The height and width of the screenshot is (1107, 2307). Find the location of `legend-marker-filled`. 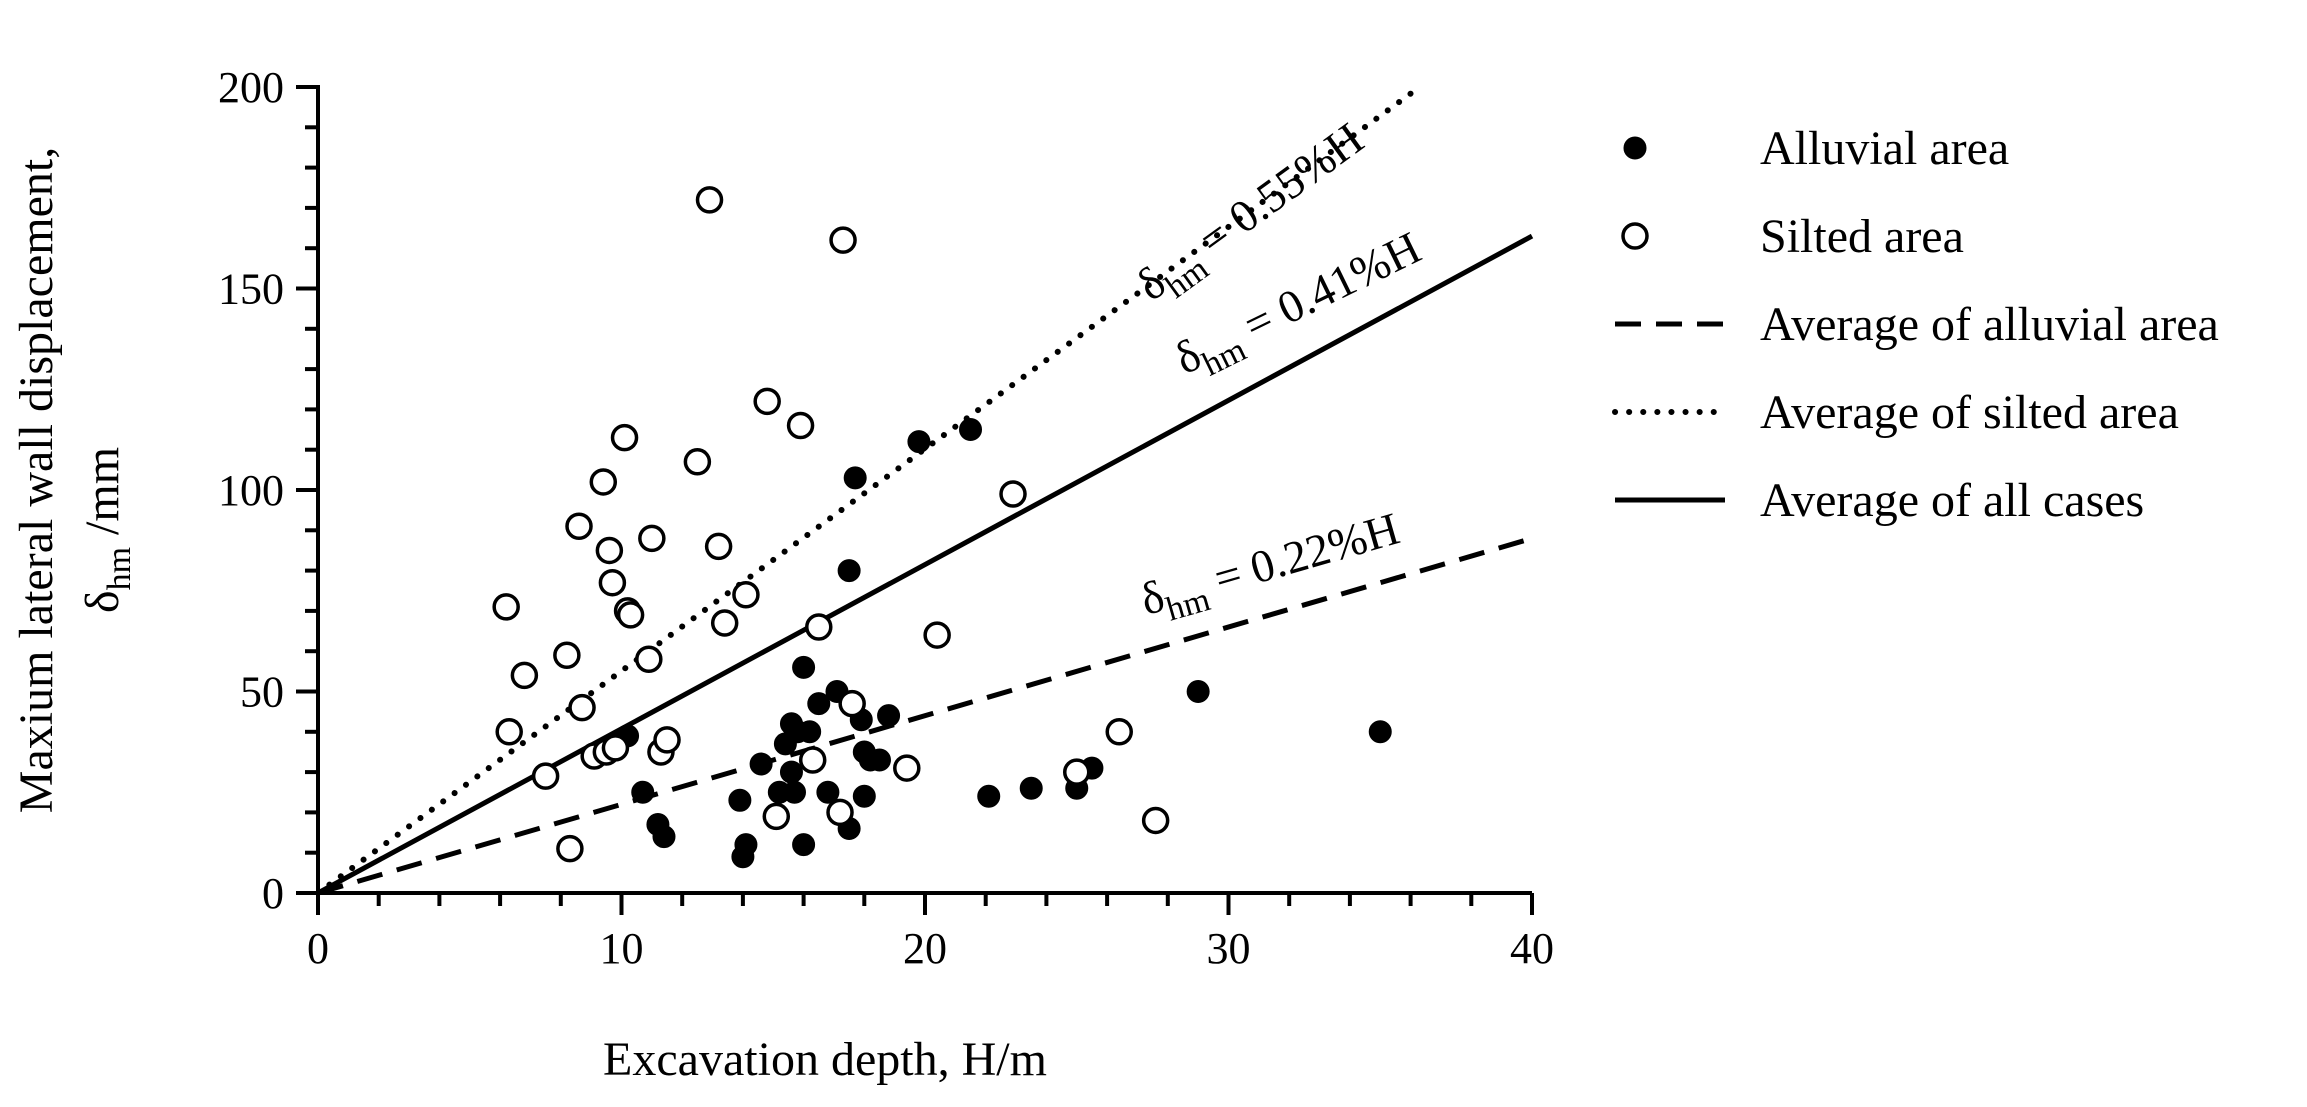

legend-marker-filled is located at coordinates (1635, 148).